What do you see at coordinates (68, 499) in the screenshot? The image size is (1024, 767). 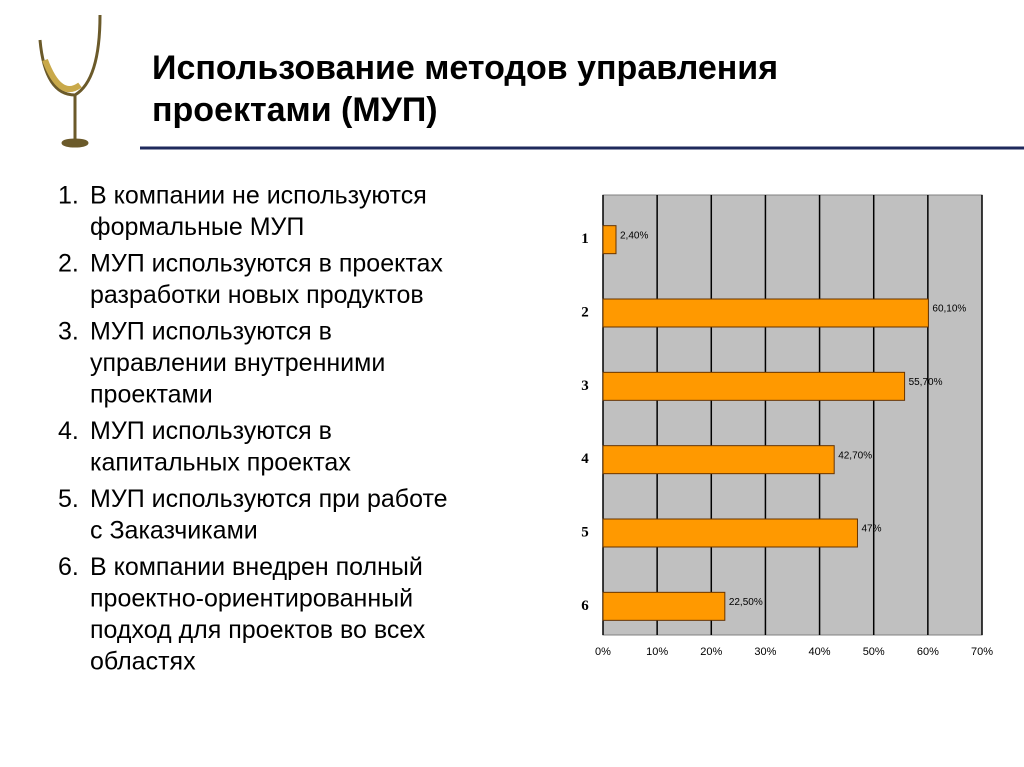 I see `item-number: 5.` at bounding box center [68, 499].